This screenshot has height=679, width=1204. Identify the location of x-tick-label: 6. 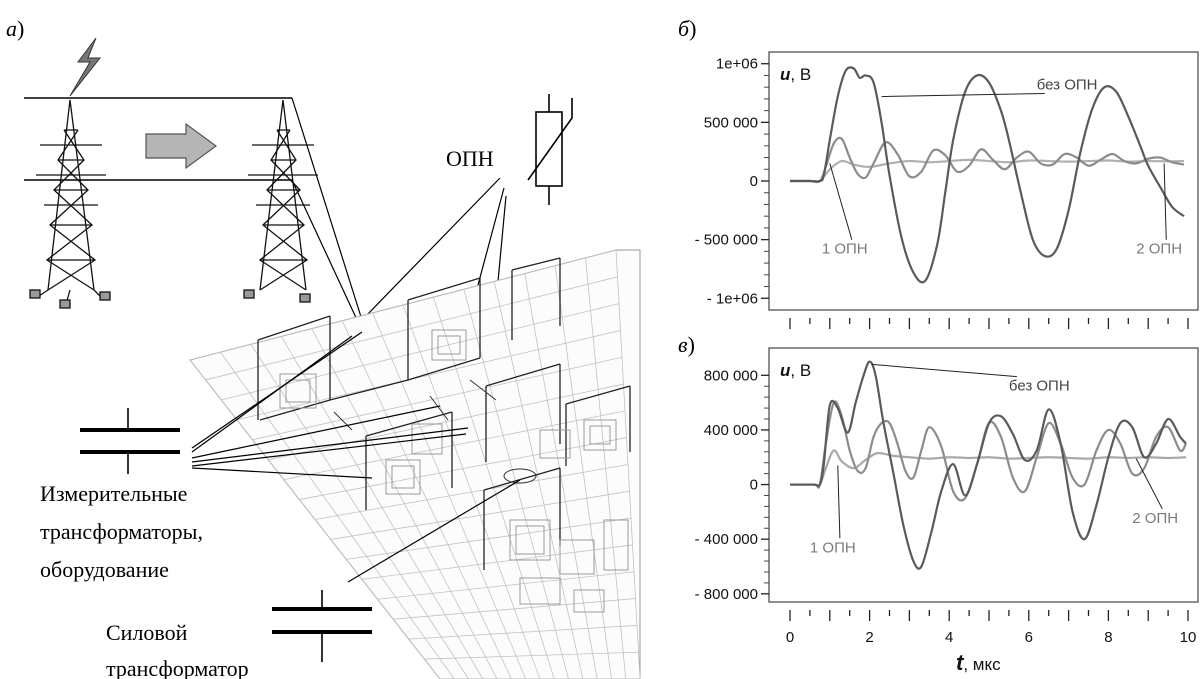
(1029, 637).